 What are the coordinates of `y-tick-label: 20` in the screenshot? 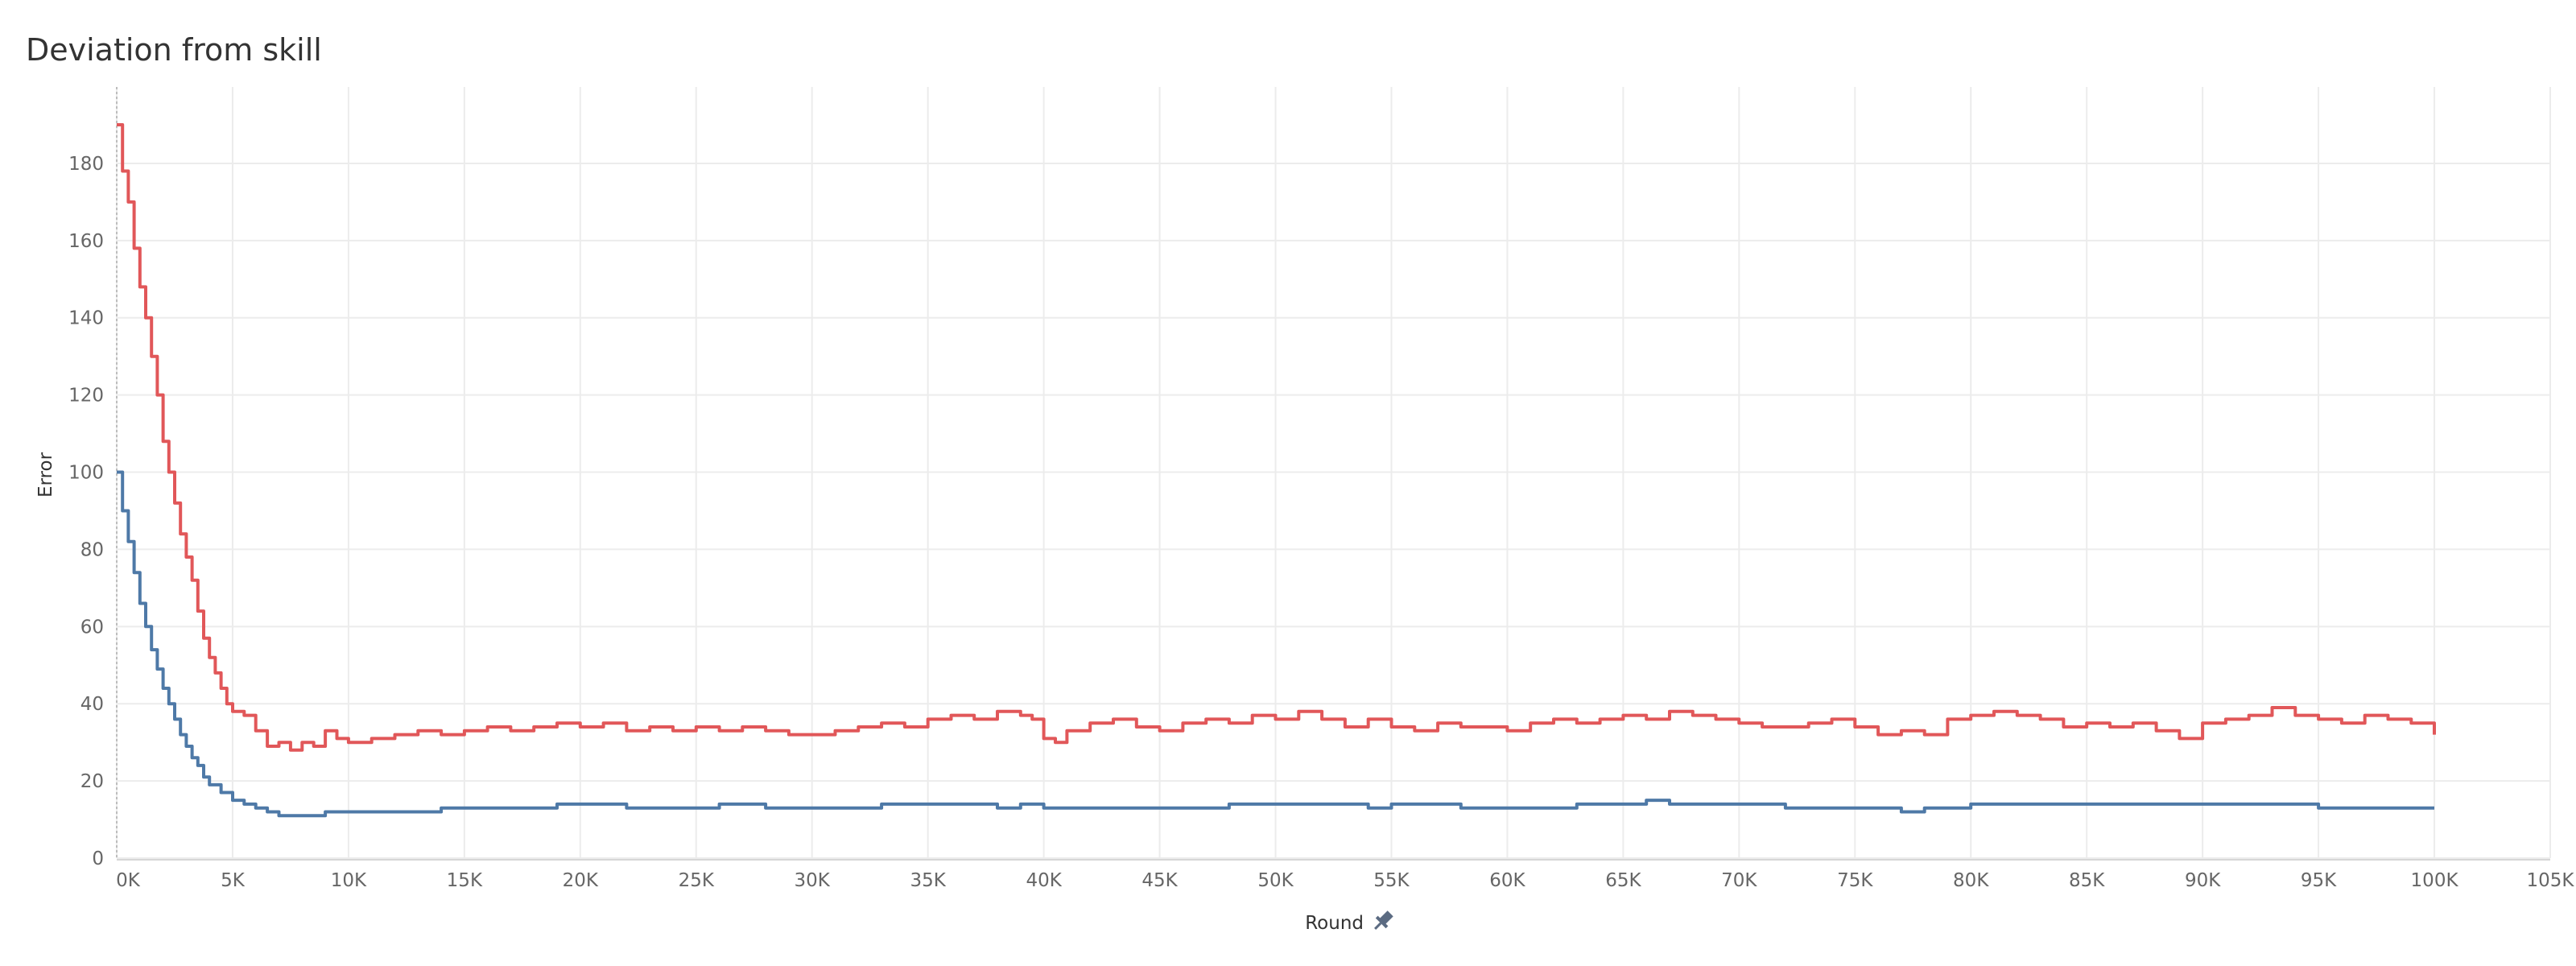 It's located at (92, 781).